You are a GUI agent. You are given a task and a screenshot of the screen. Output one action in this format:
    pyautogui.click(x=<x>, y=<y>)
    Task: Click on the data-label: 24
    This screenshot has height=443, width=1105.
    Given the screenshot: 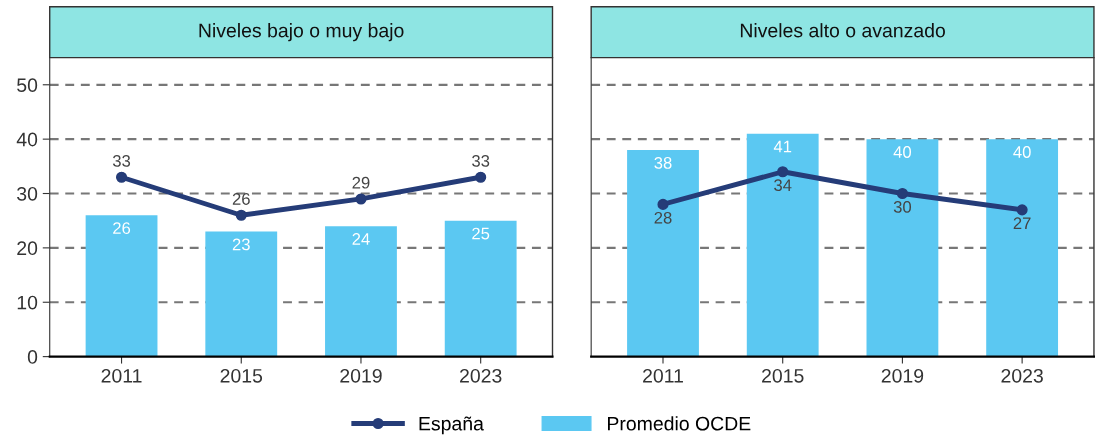 What is the action you would take?
    pyautogui.click(x=361, y=239)
    